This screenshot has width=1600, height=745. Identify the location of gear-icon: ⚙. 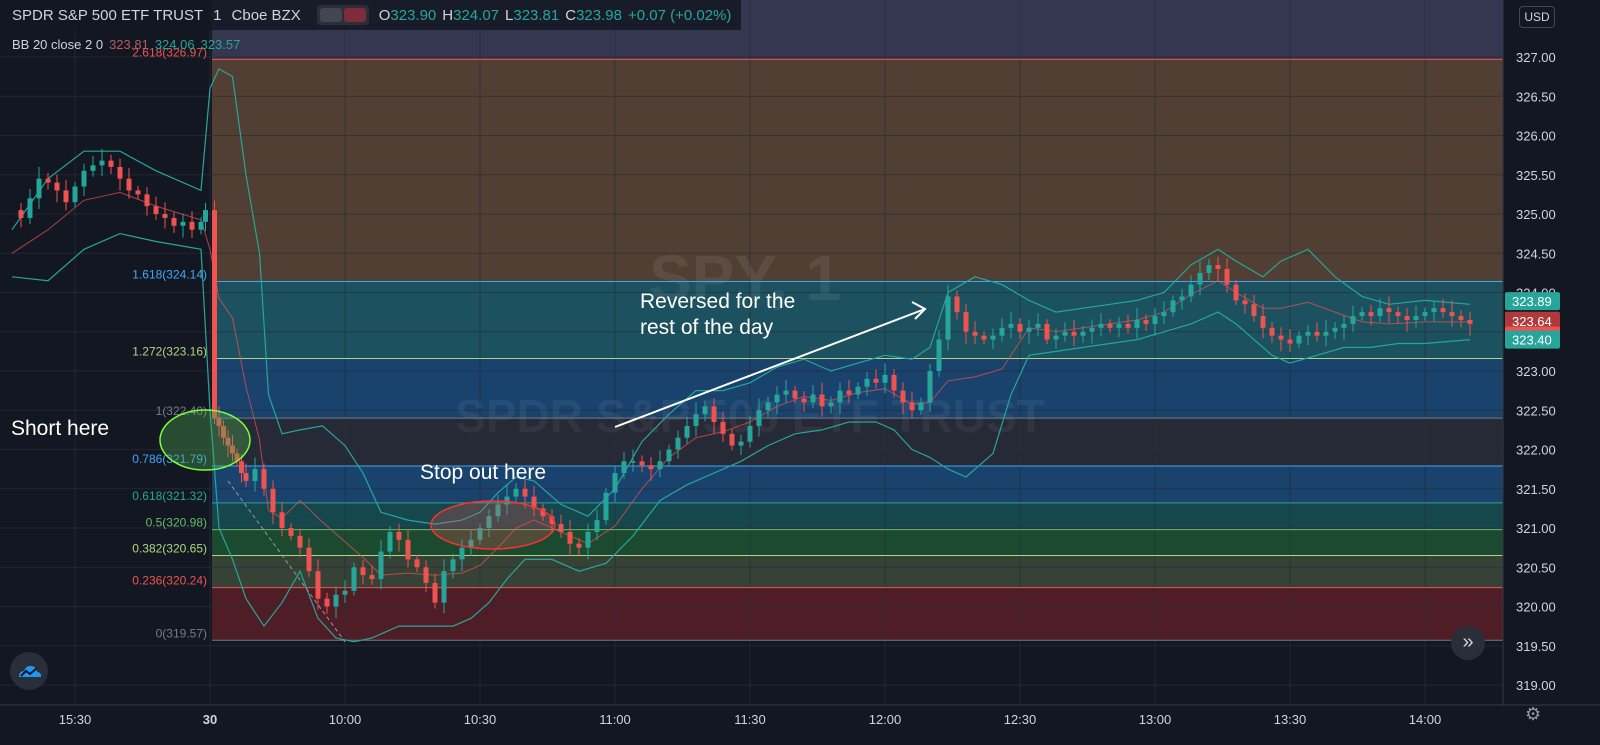
(1533, 714).